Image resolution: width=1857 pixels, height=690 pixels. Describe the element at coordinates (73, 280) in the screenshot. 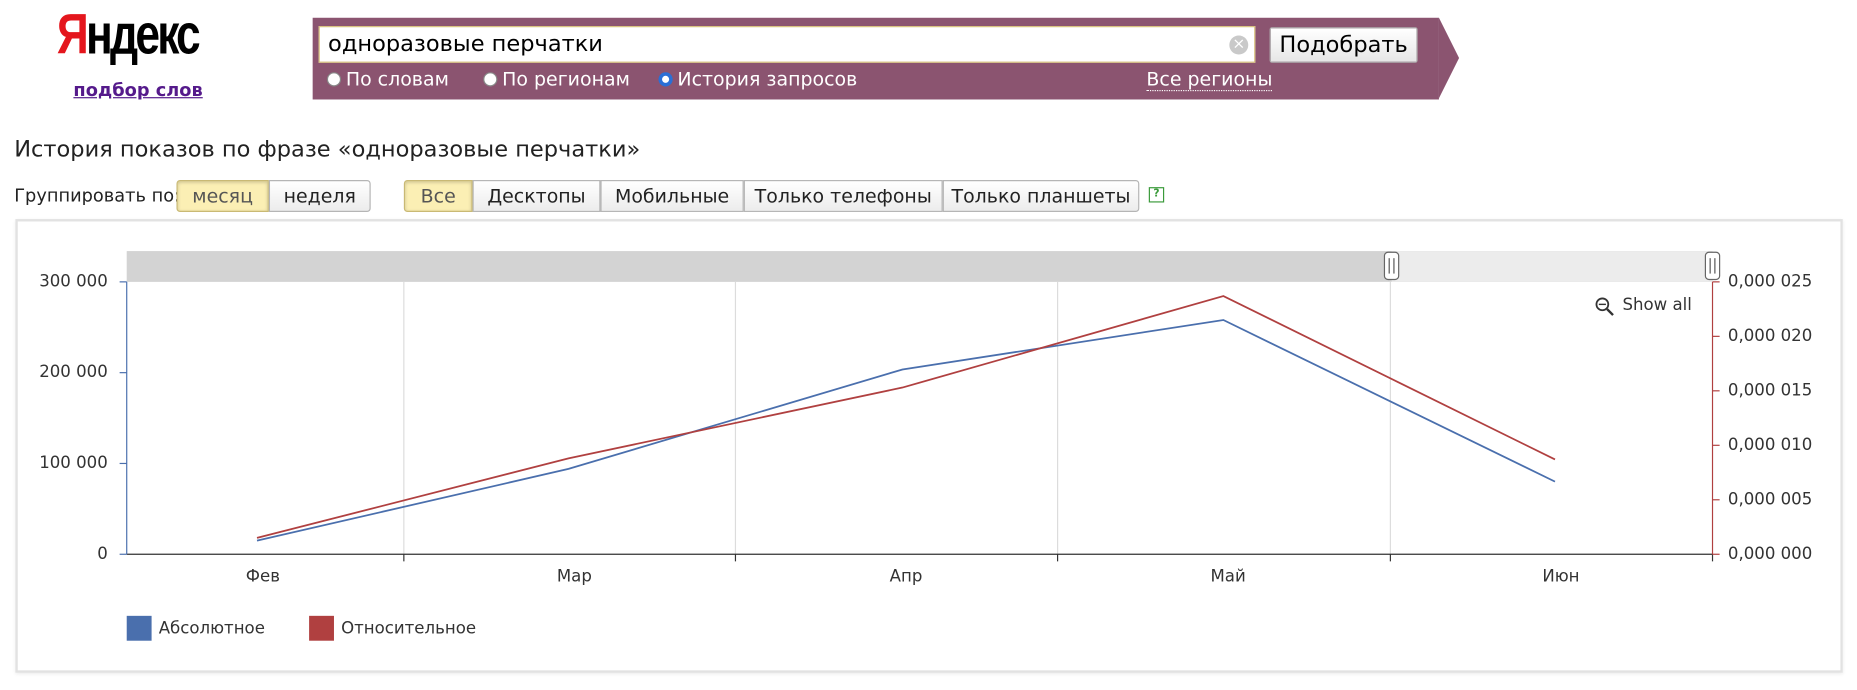

I see `y-tick-label: 300 000` at that location.